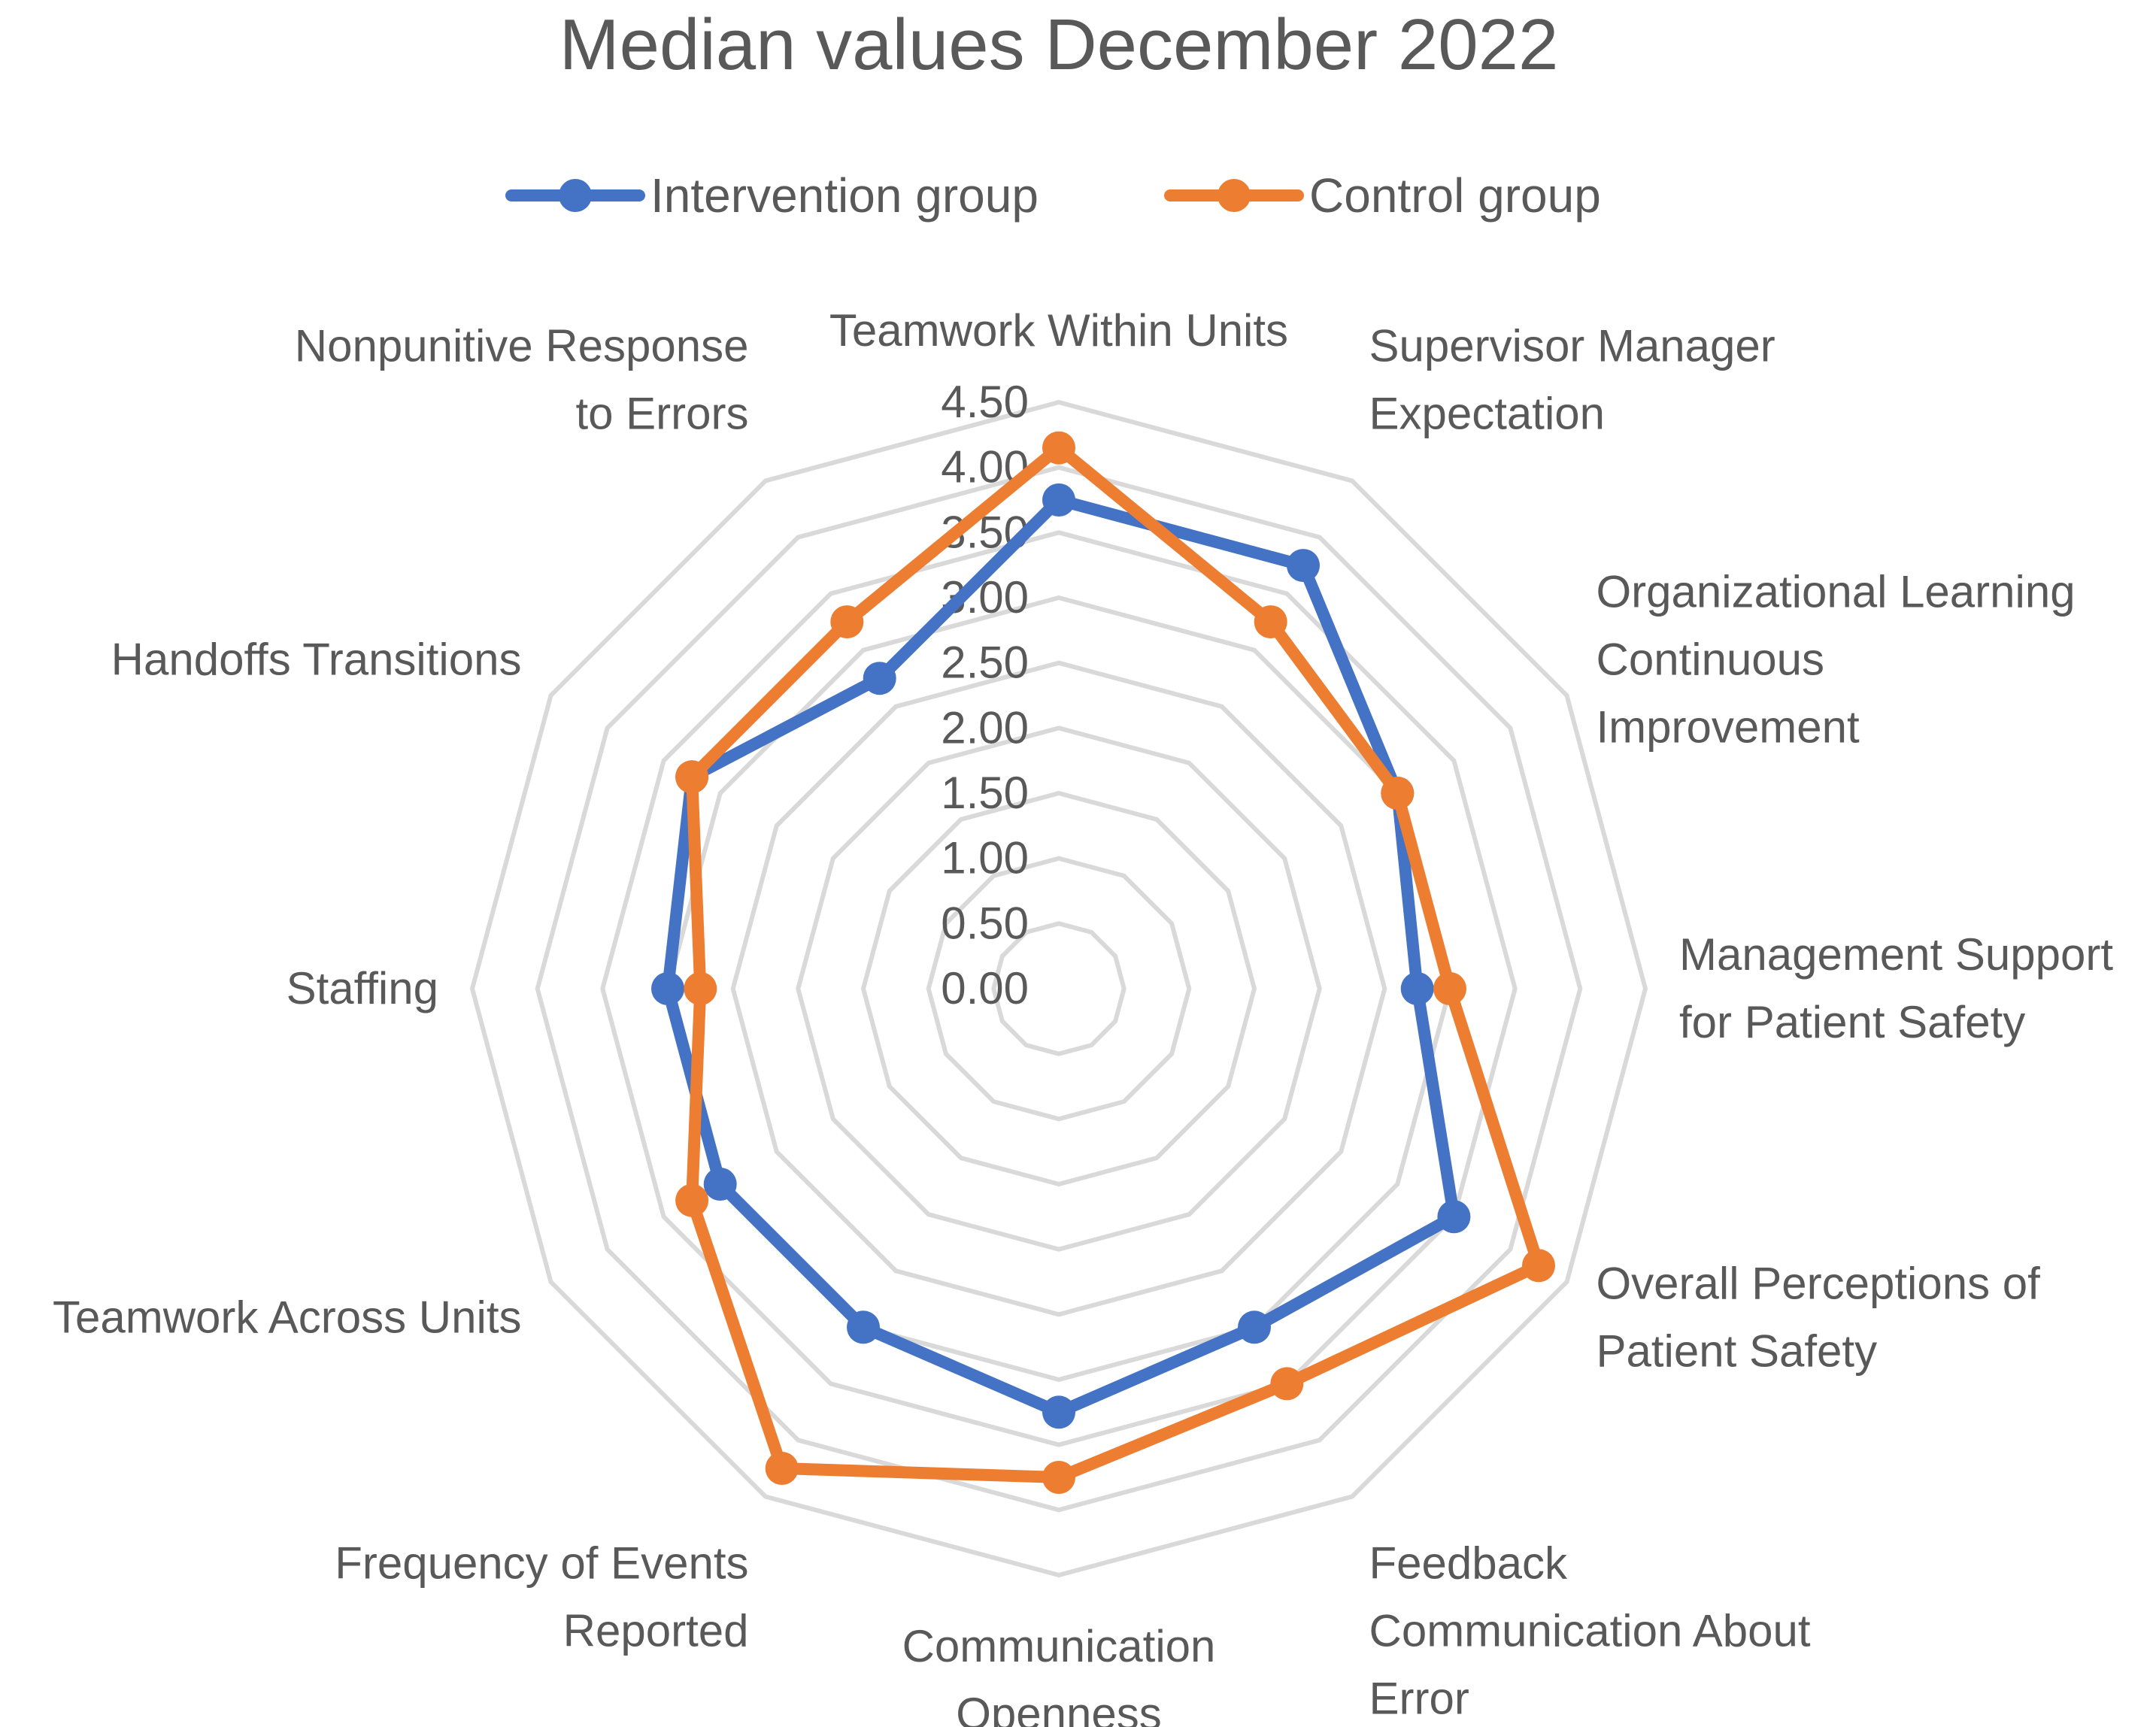  Describe the element at coordinates (1711, 660) in the screenshot. I see `category-label-line: Continuous` at that location.